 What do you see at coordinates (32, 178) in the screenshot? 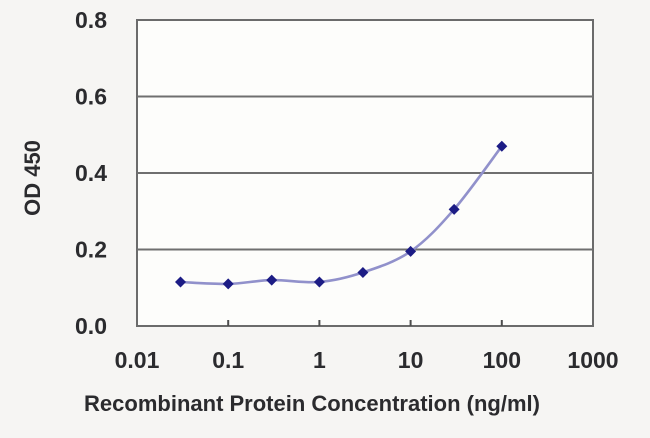
I see `y-axis-title: OD 450` at bounding box center [32, 178].